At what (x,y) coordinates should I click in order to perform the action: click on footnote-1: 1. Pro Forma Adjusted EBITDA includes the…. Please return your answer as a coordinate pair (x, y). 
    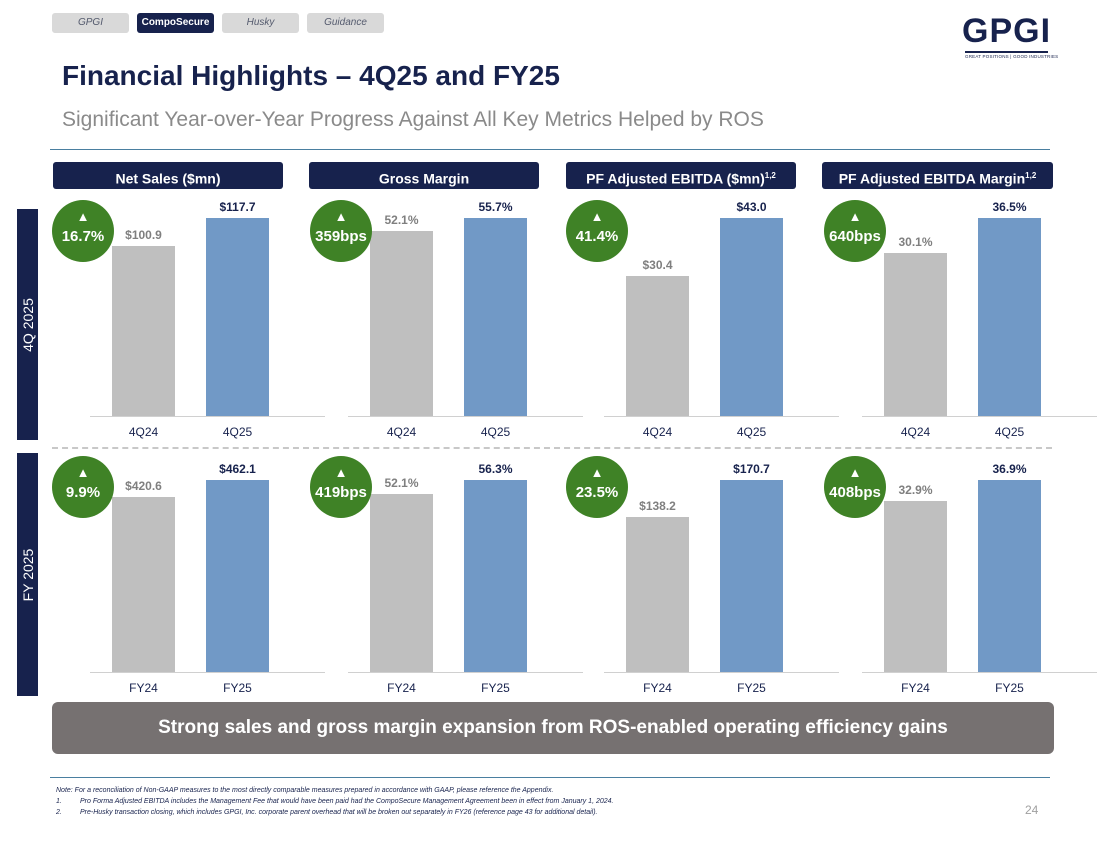
    Looking at the image, I should click on (334, 801).